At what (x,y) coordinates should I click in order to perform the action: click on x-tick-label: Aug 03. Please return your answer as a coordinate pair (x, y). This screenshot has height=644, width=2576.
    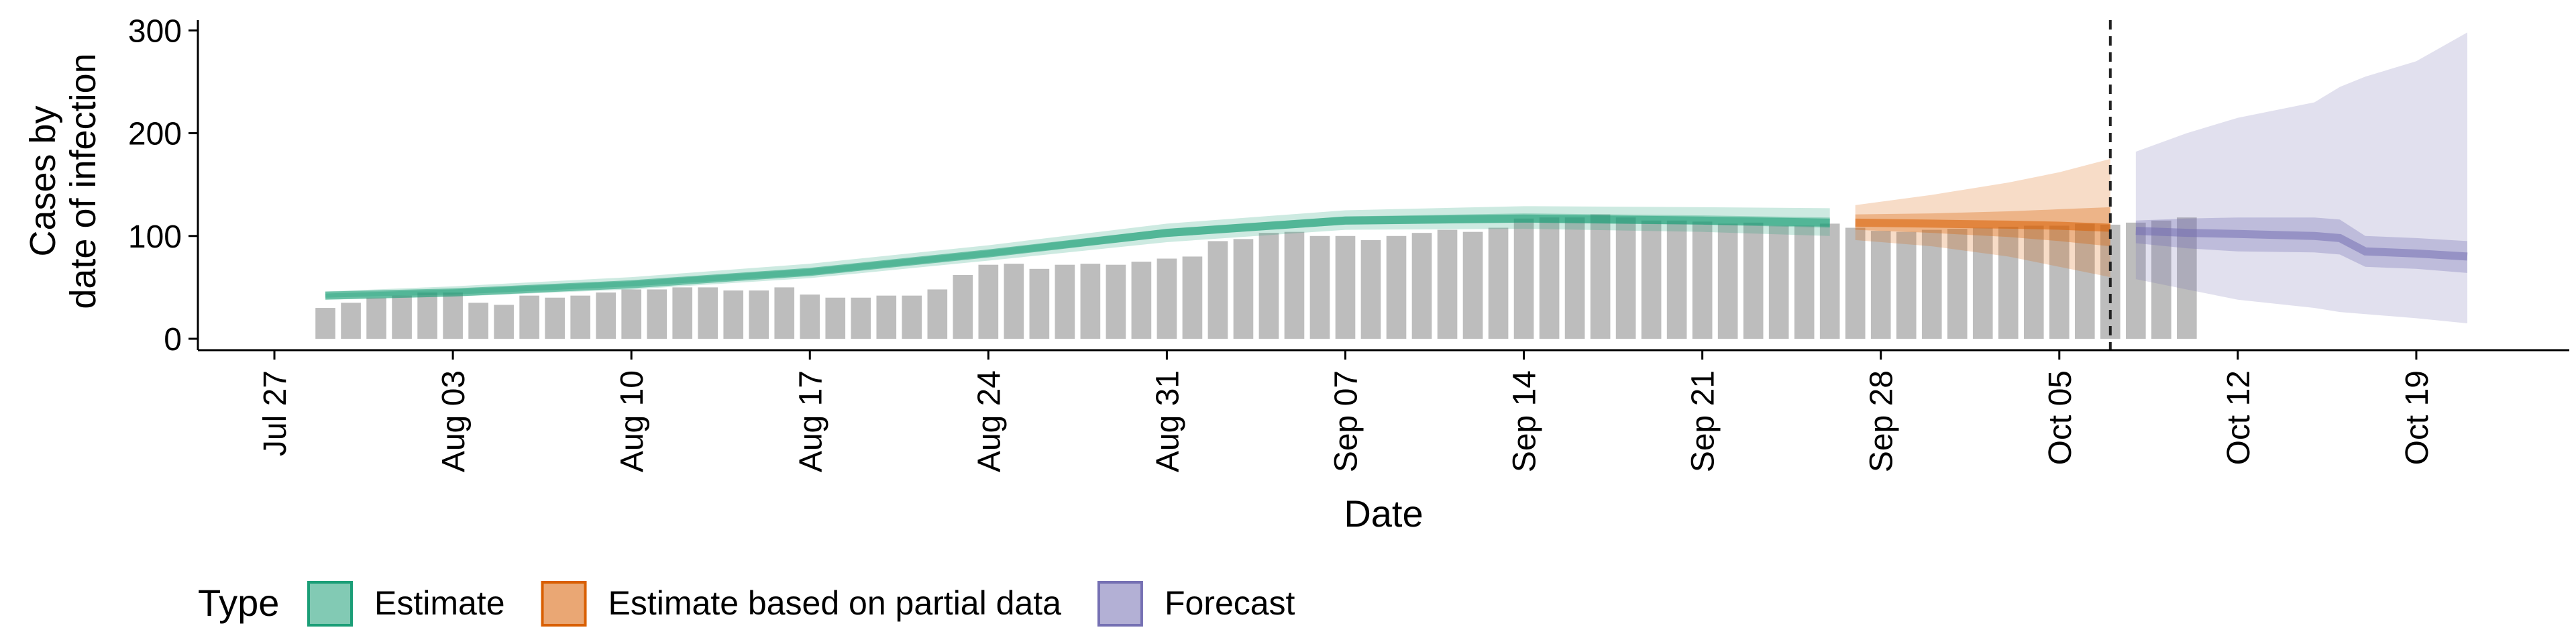
    Looking at the image, I should click on (454, 421).